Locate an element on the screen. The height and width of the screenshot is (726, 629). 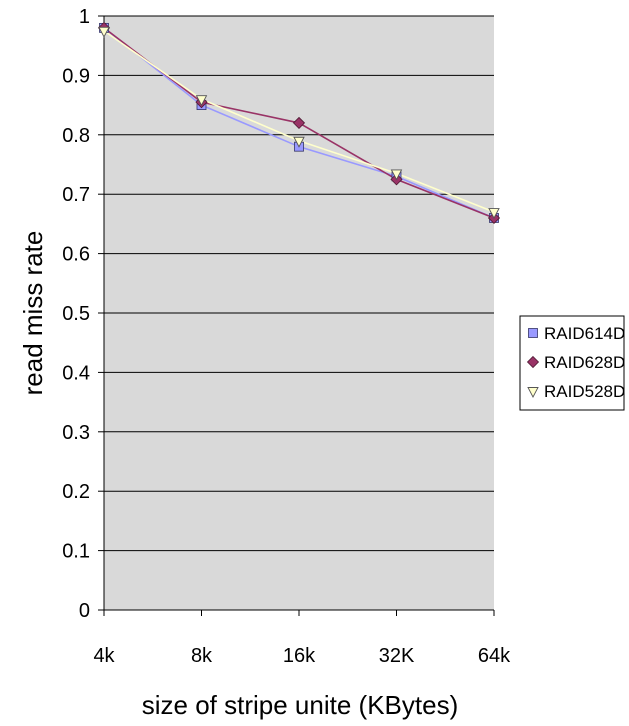
x-tick-label: 16k is located at coordinates (299, 656).